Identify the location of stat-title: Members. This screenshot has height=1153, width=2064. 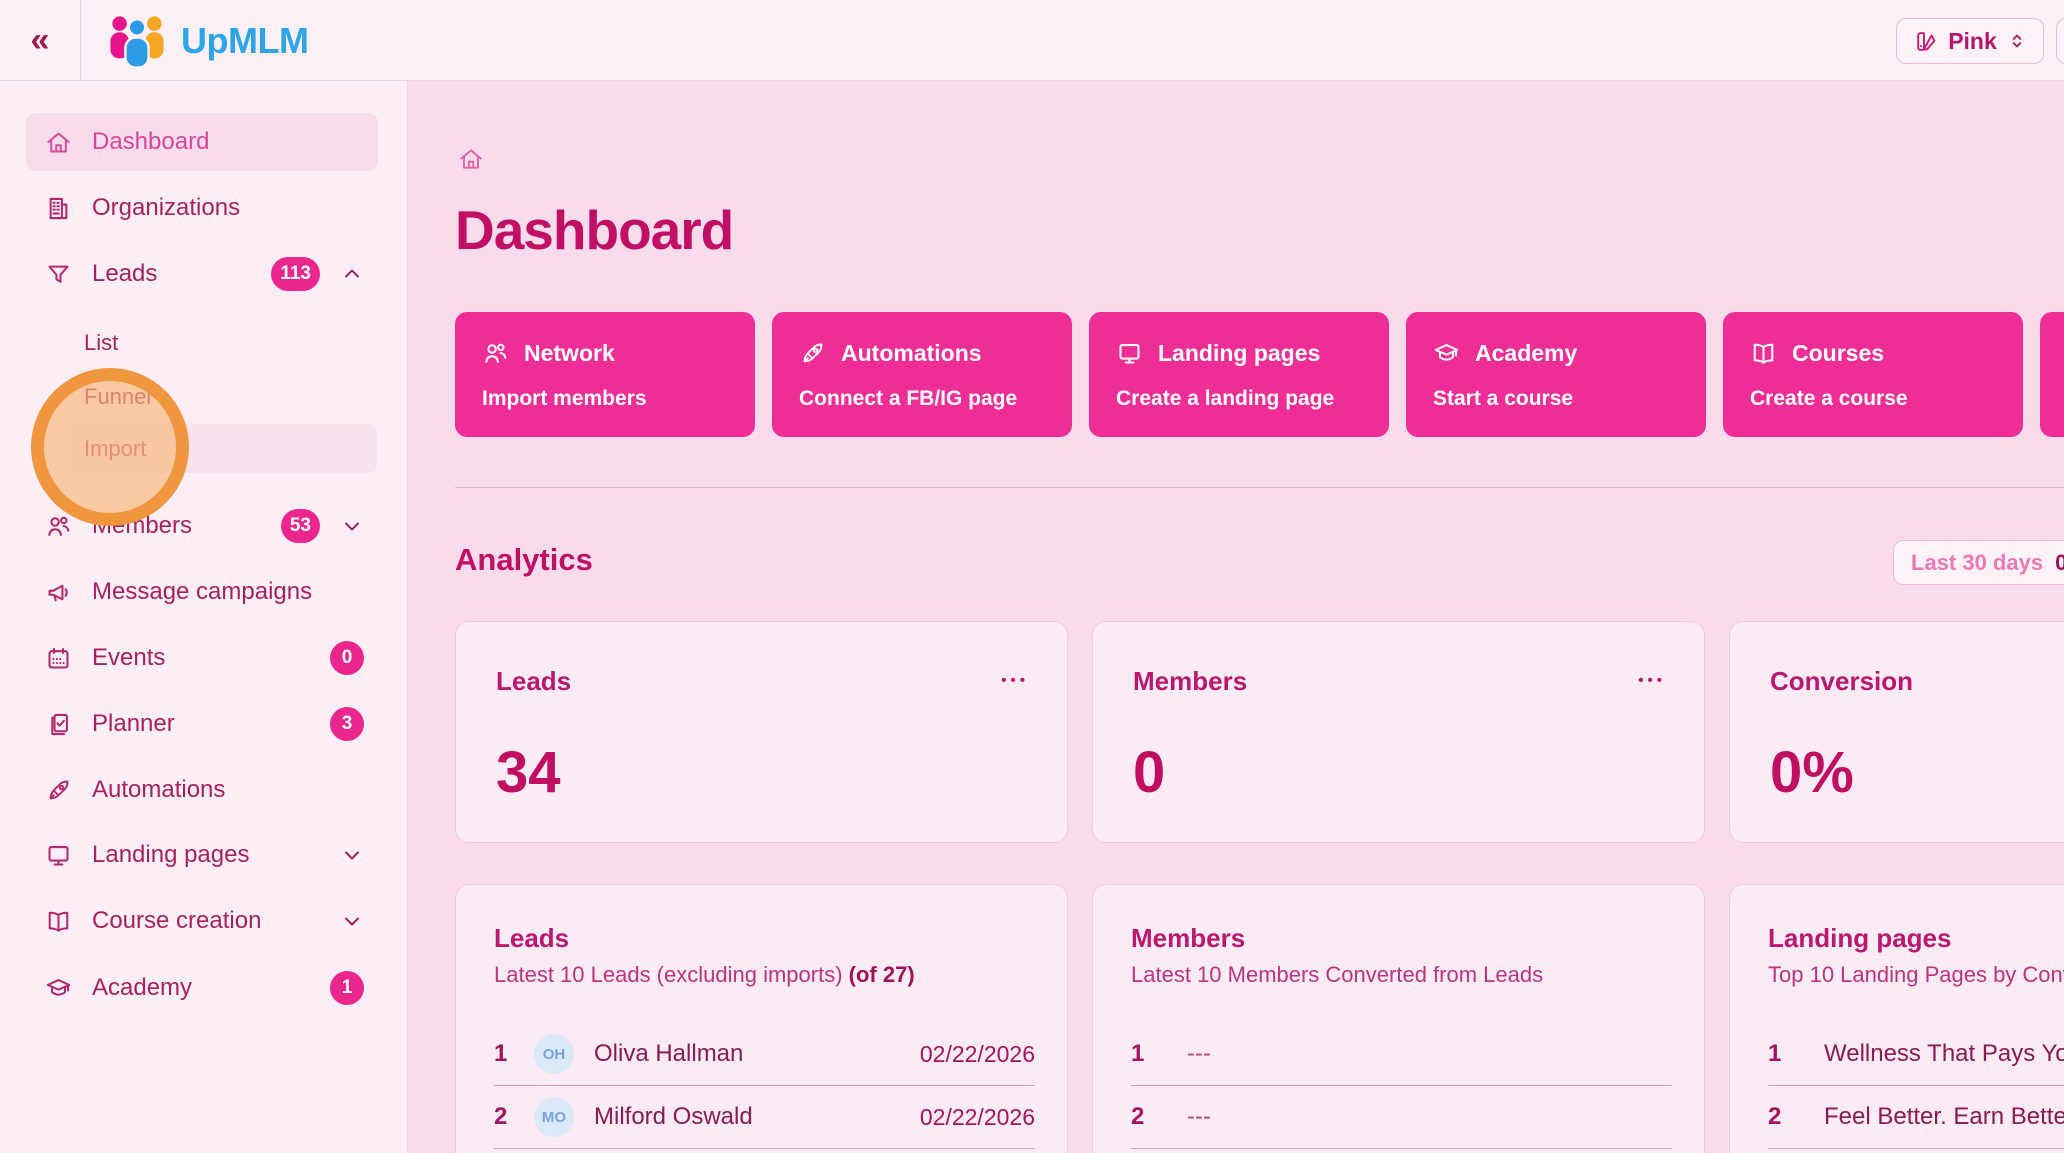
(1190, 681).